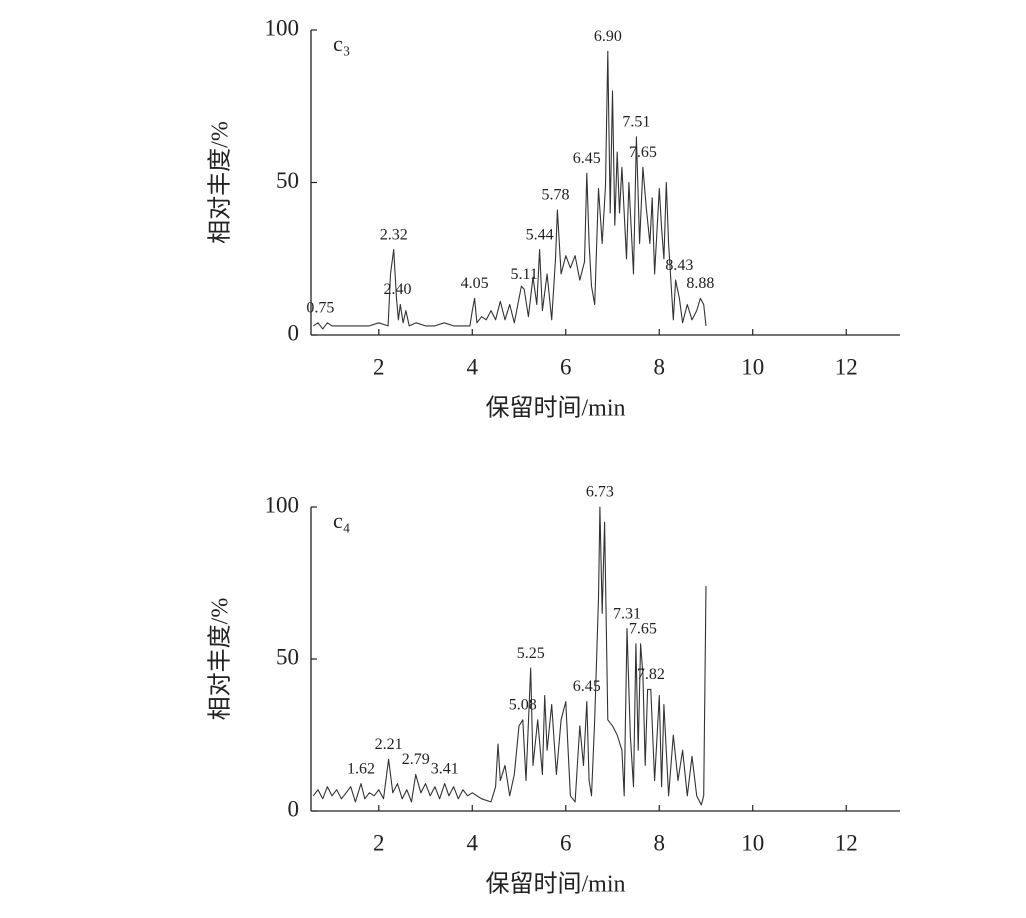 This screenshot has width=1026, height=918. Describe the element at coordinates (361, 768) in the screenshot. I see `peak-label: 1.62` at that location.